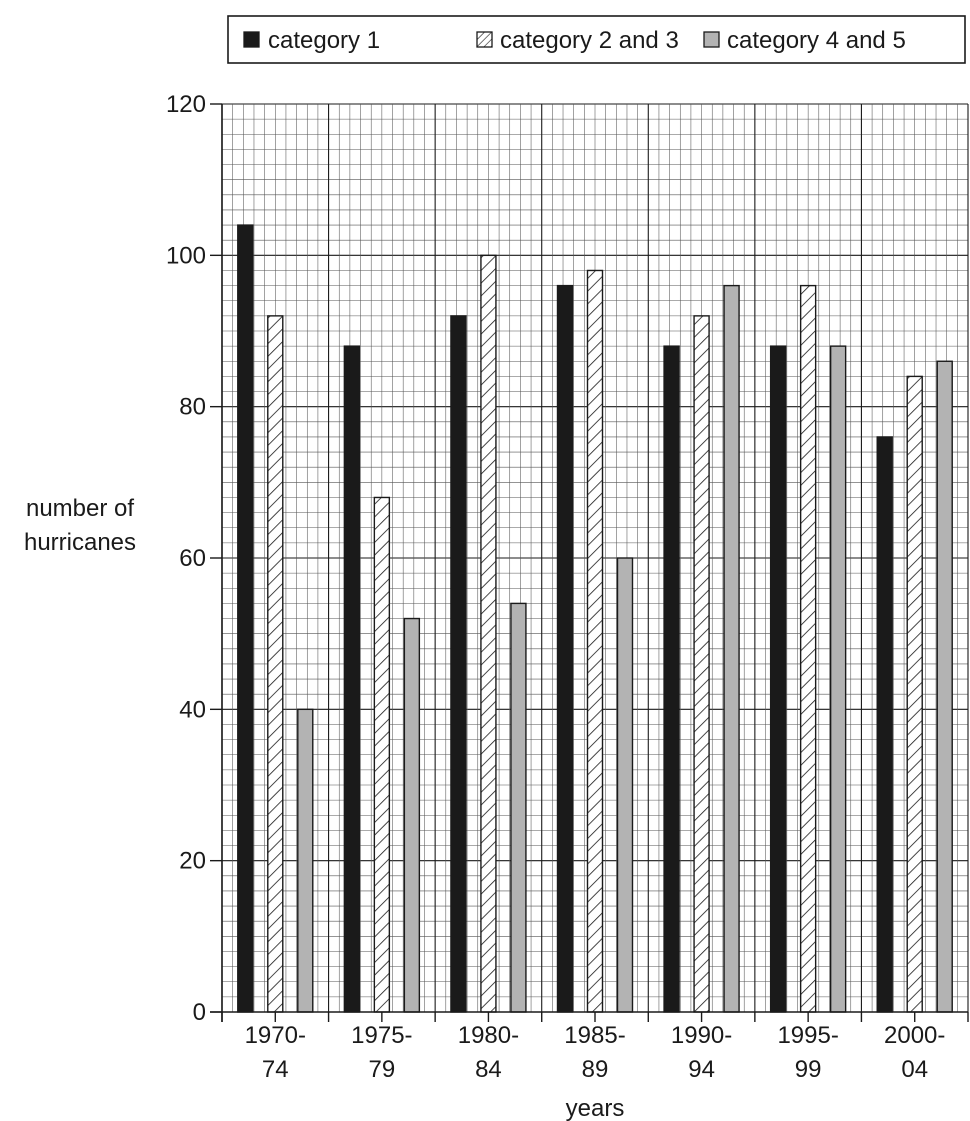  Describe the element at coordinates (186, 104) in the screenshot. I see `y-tick-label: 120` at that location.